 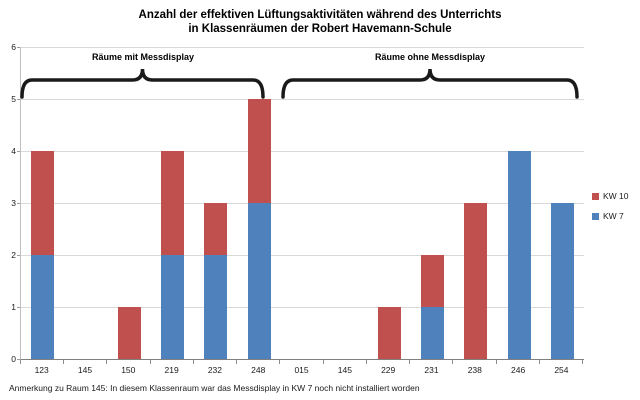 I want to click on y-tick-label: 4, so click(x=13, y=151).